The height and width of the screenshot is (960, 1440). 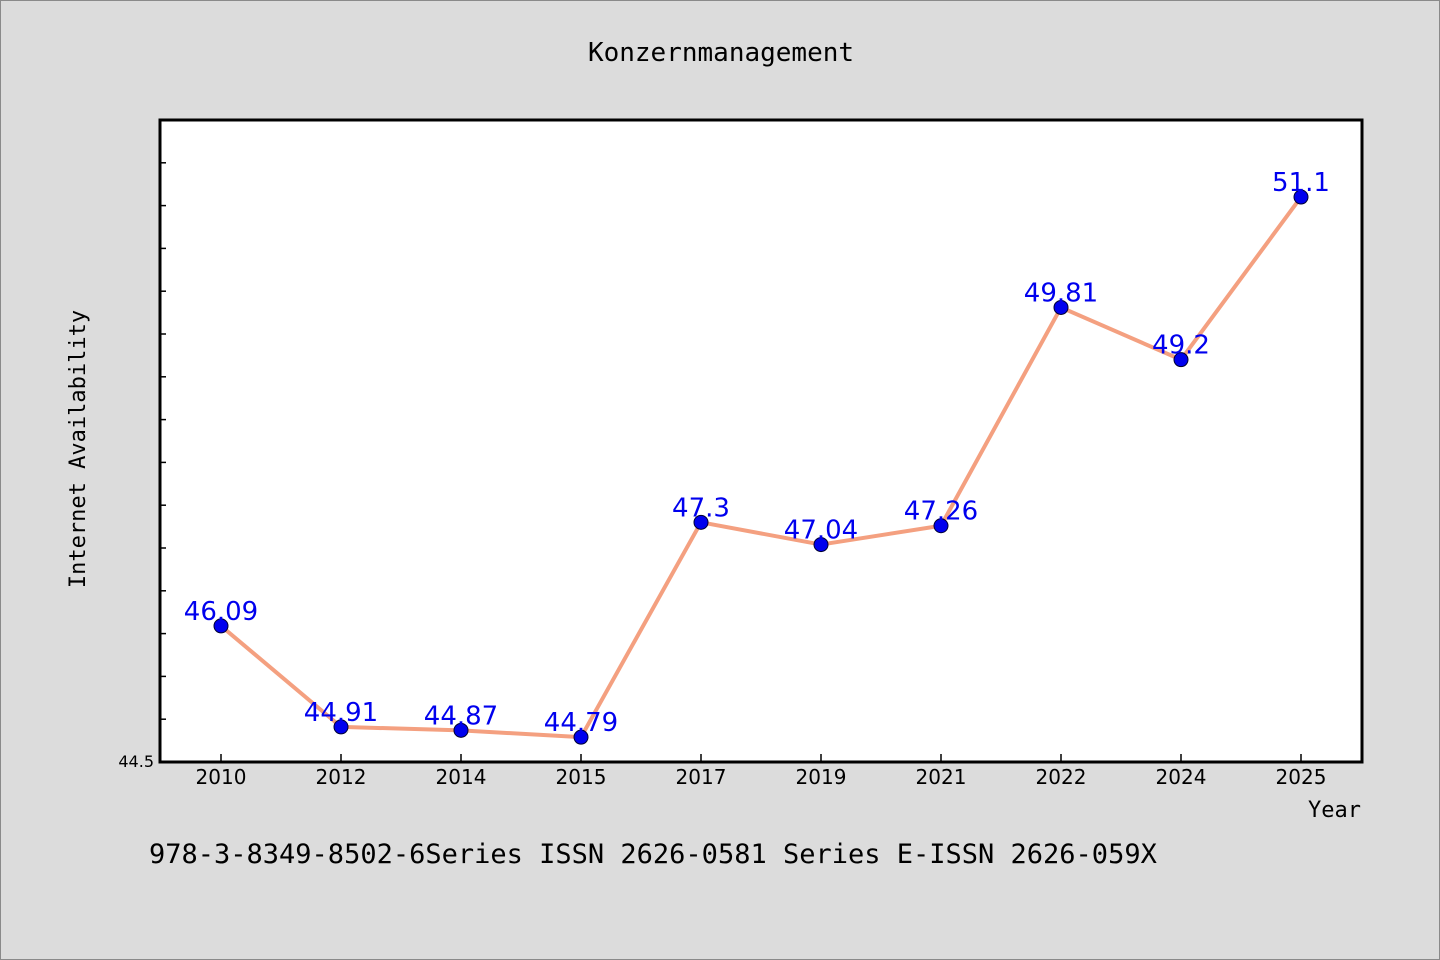 What do you see at coordinates (701, 777) in the screenshot?
I see `x-tick-label: 2017` at bounding box center [701, 777].